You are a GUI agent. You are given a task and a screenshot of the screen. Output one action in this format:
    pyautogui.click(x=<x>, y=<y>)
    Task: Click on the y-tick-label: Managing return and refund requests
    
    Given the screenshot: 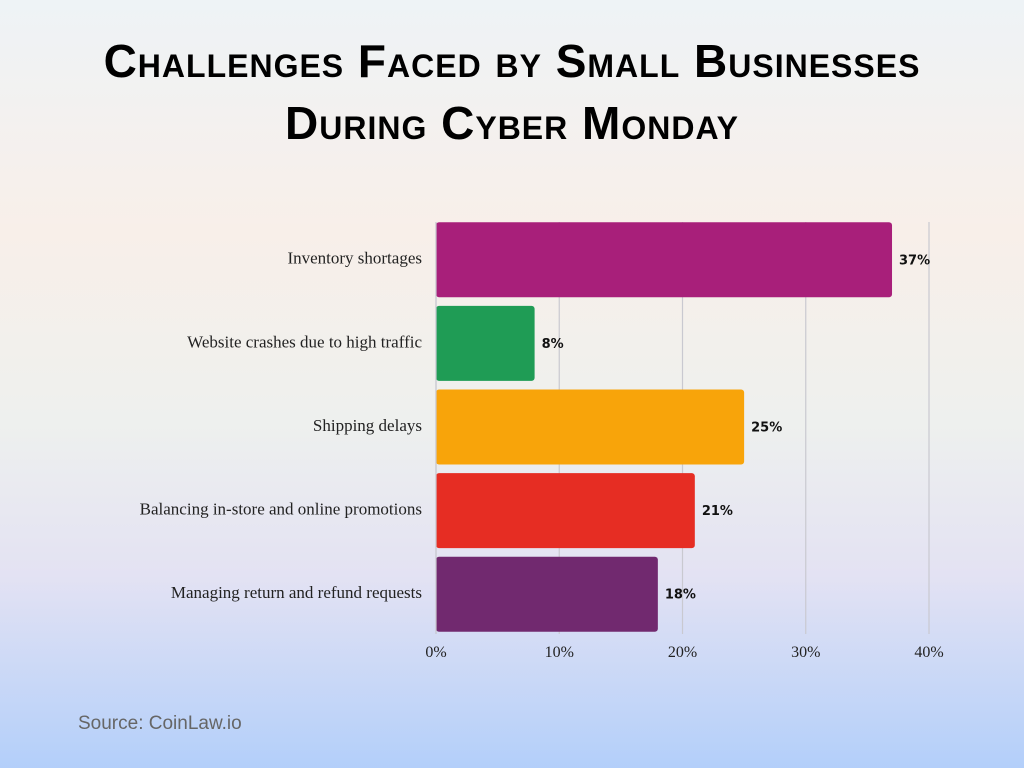 What is the action you would take?
    pyautogui.click(x=296, y=592)
    